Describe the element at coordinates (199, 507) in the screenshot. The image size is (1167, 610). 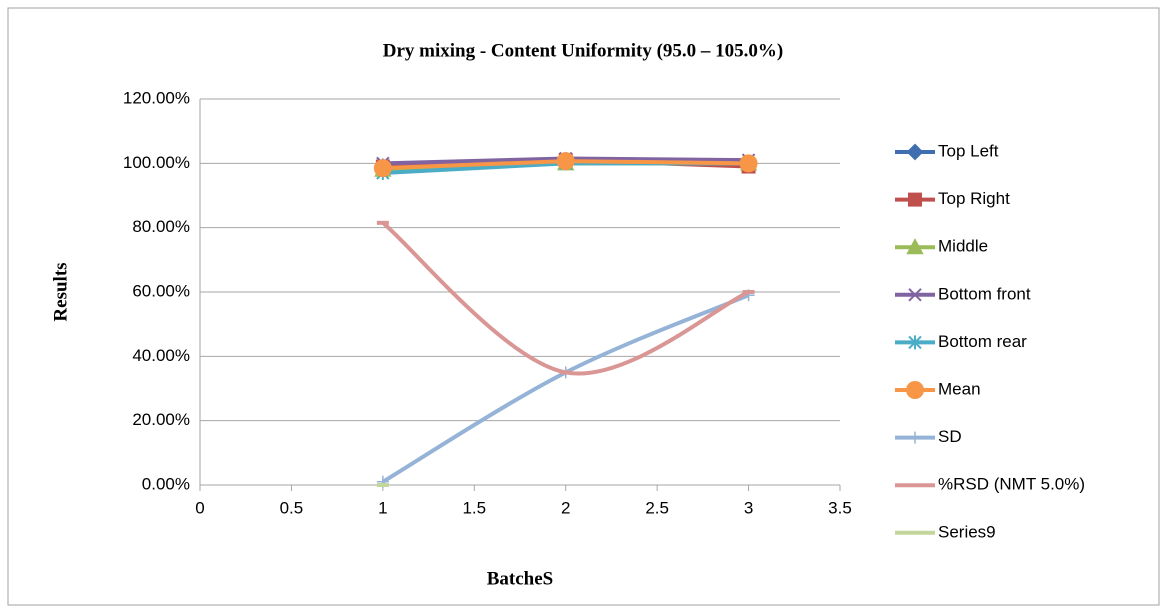
I see `x-tick-label: 0` at that location.